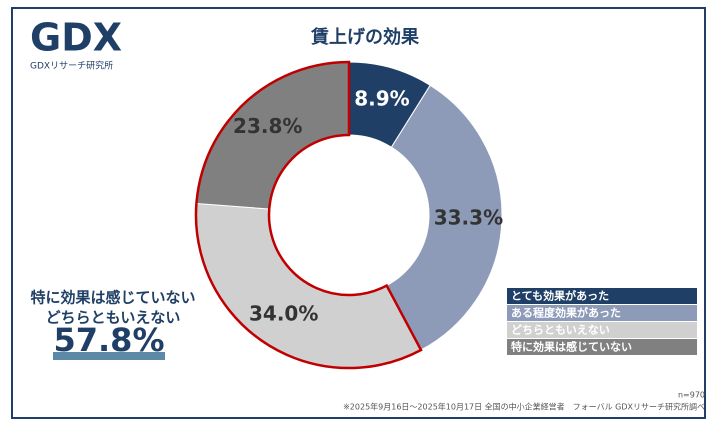 This screenshot has width=717, height=425. I want to click on note: n=970, so click(691, 395).